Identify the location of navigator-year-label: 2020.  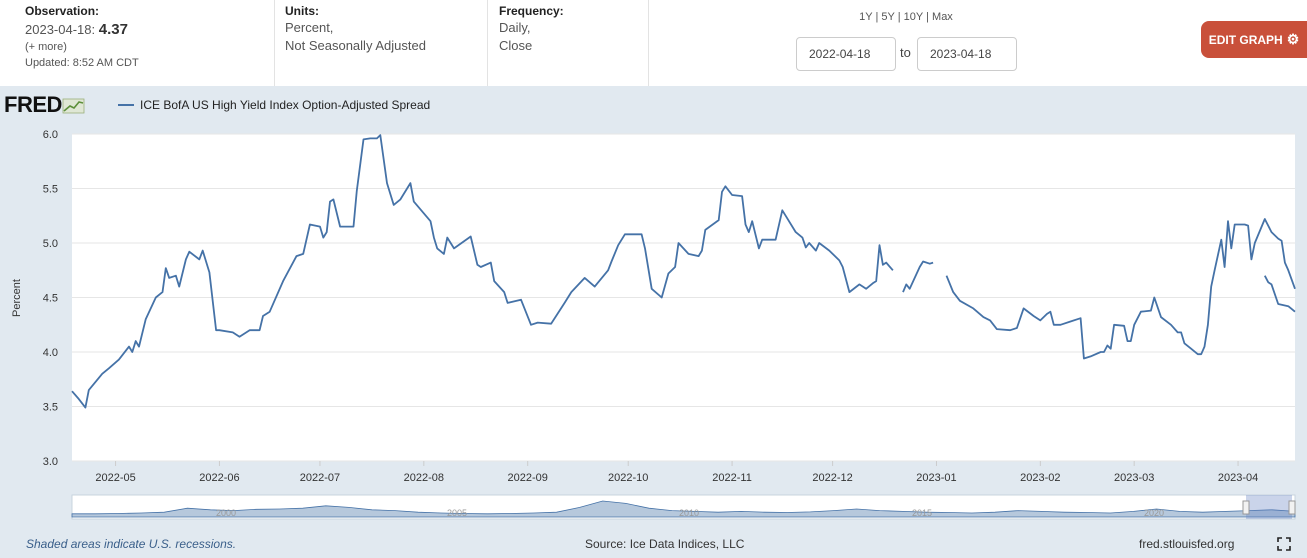
(1154, 513).